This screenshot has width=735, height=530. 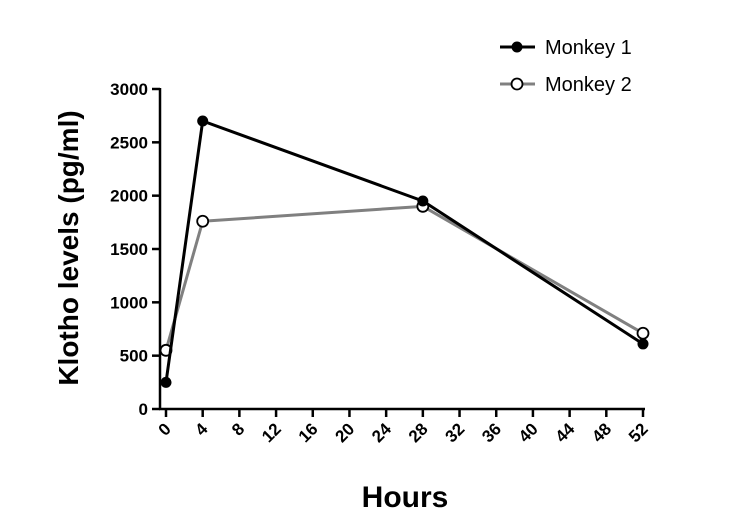 What do you see at coordinates (638, 432) in the screenshot?
I see `x-tick-label: 52` at bounding box center [638, 432].